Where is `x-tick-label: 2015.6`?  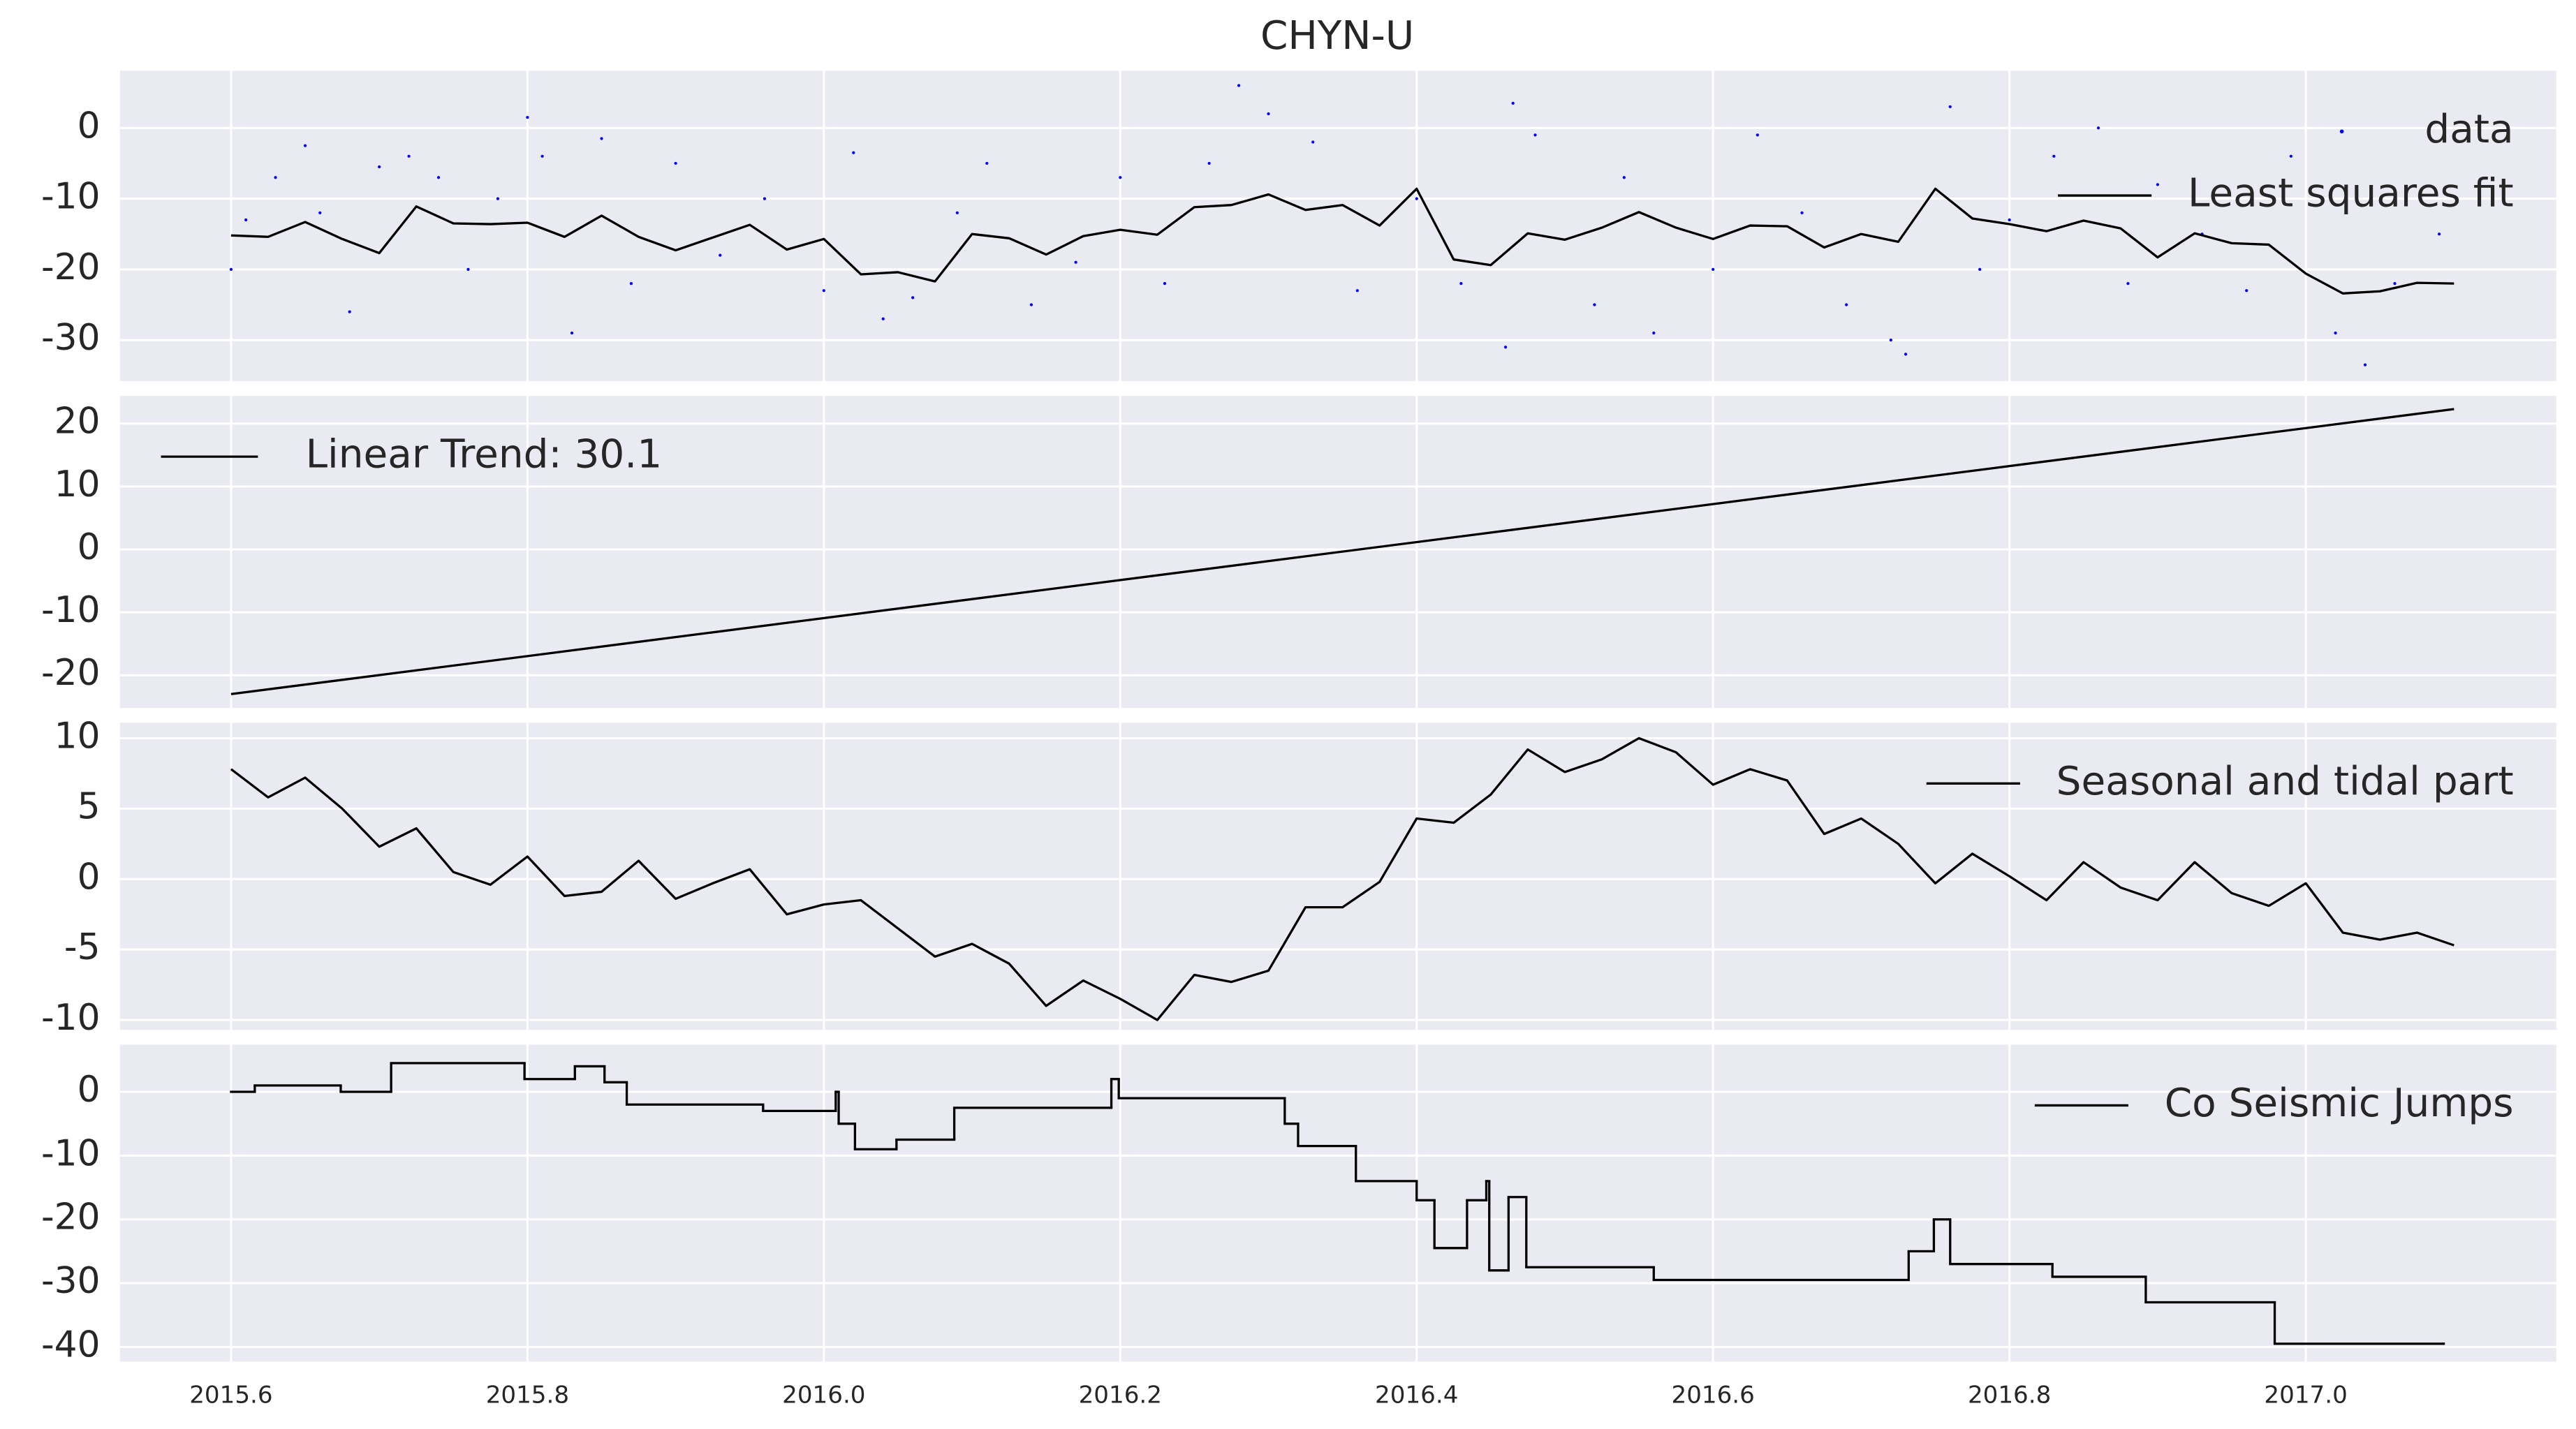 x-tick-label: 2015.6 is located at coordinates (230, 1395).